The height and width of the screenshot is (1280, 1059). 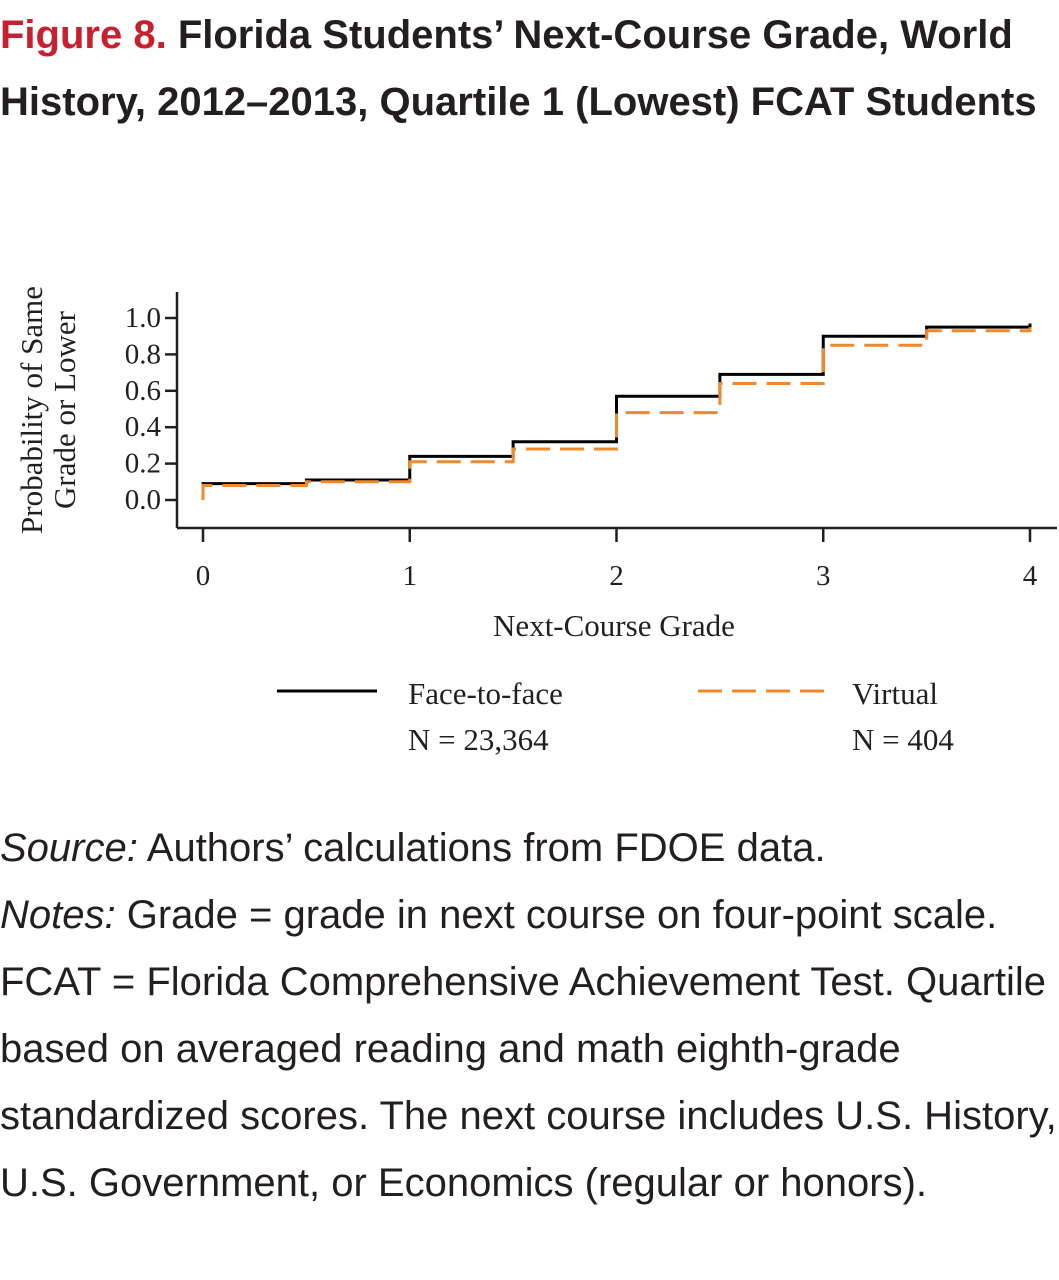 I want to click on y-axis-label: Probability of SameGrade or Lower, so click(x=48, y=410).